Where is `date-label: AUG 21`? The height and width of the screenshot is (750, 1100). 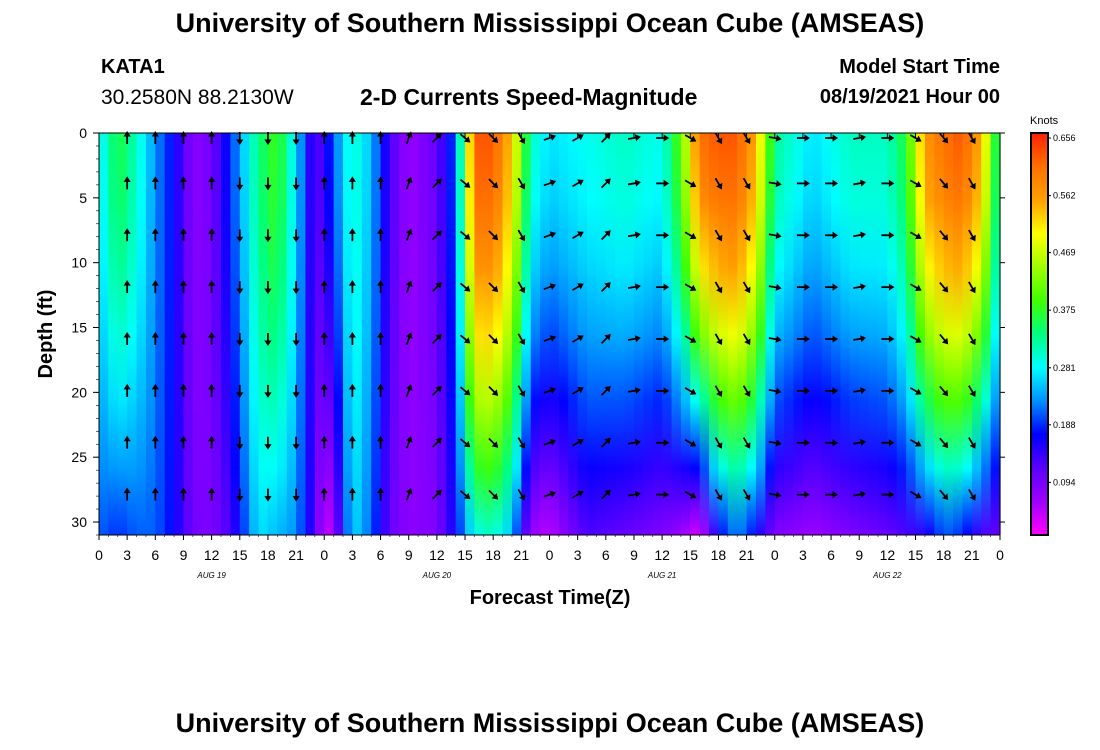
date-label: AUG 21 is located at coordinates (661, 575).